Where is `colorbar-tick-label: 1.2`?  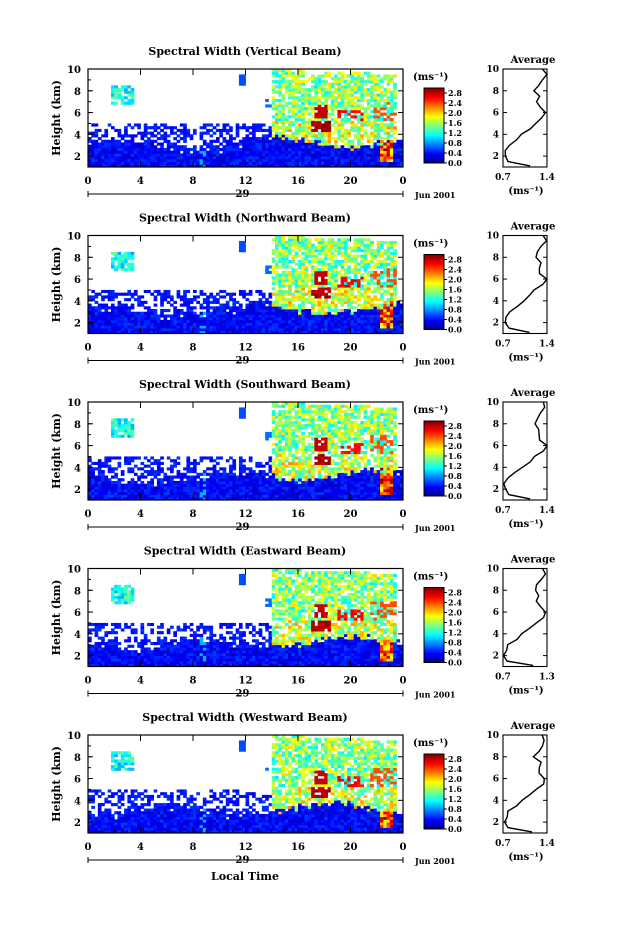 colorbar-tick-label: 1.2 is located at coordinates (455, 300).